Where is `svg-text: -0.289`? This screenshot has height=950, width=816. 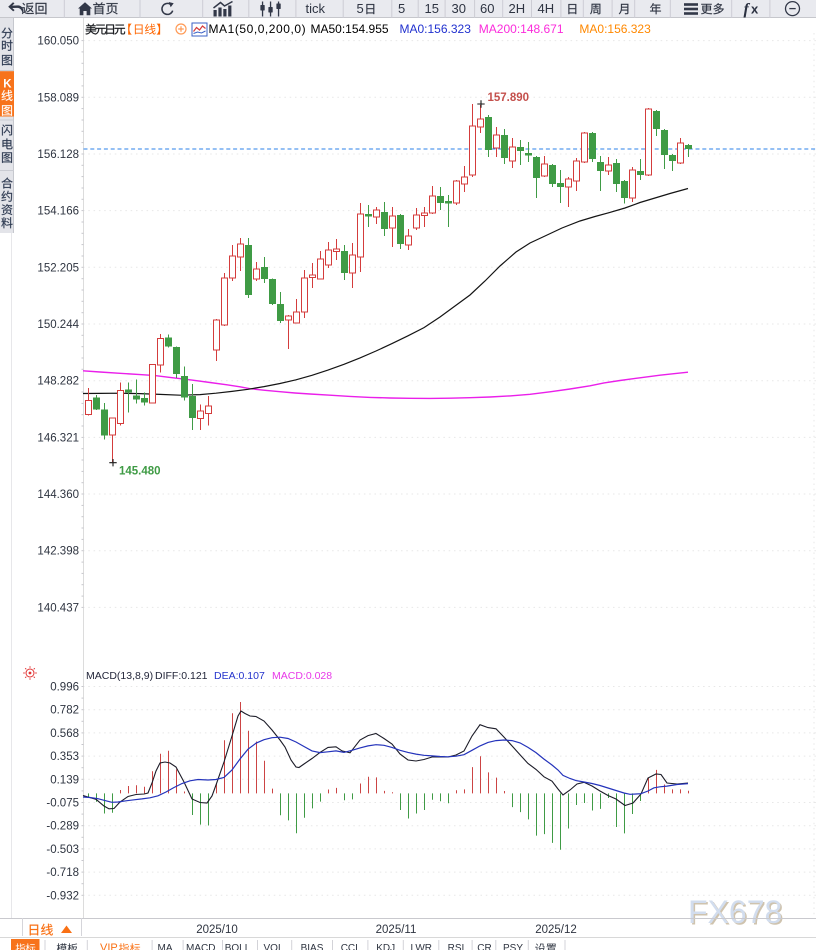 svg-text: -0.289 is located at coordinates (62, 827).